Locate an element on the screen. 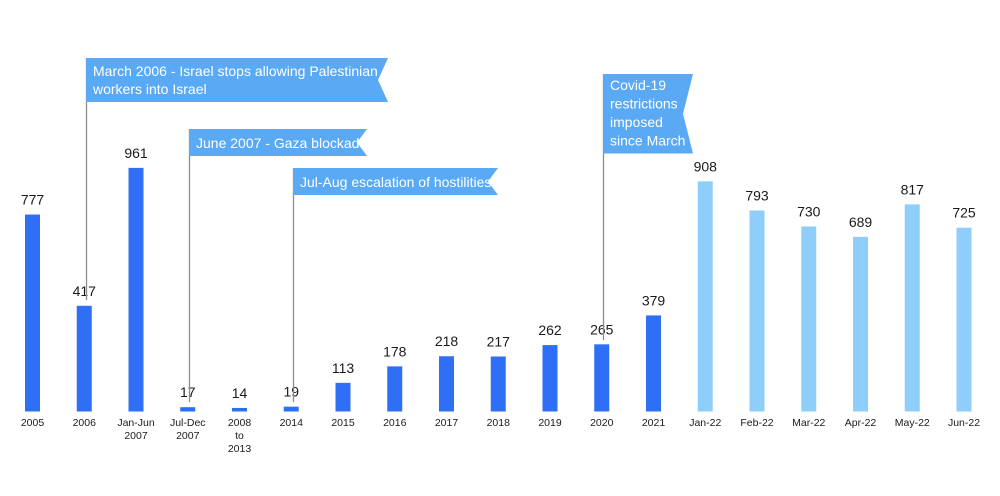 This screenshot has width=1000, height=496. bar-value-label-8: 218 is located at coordinates (447, 341).